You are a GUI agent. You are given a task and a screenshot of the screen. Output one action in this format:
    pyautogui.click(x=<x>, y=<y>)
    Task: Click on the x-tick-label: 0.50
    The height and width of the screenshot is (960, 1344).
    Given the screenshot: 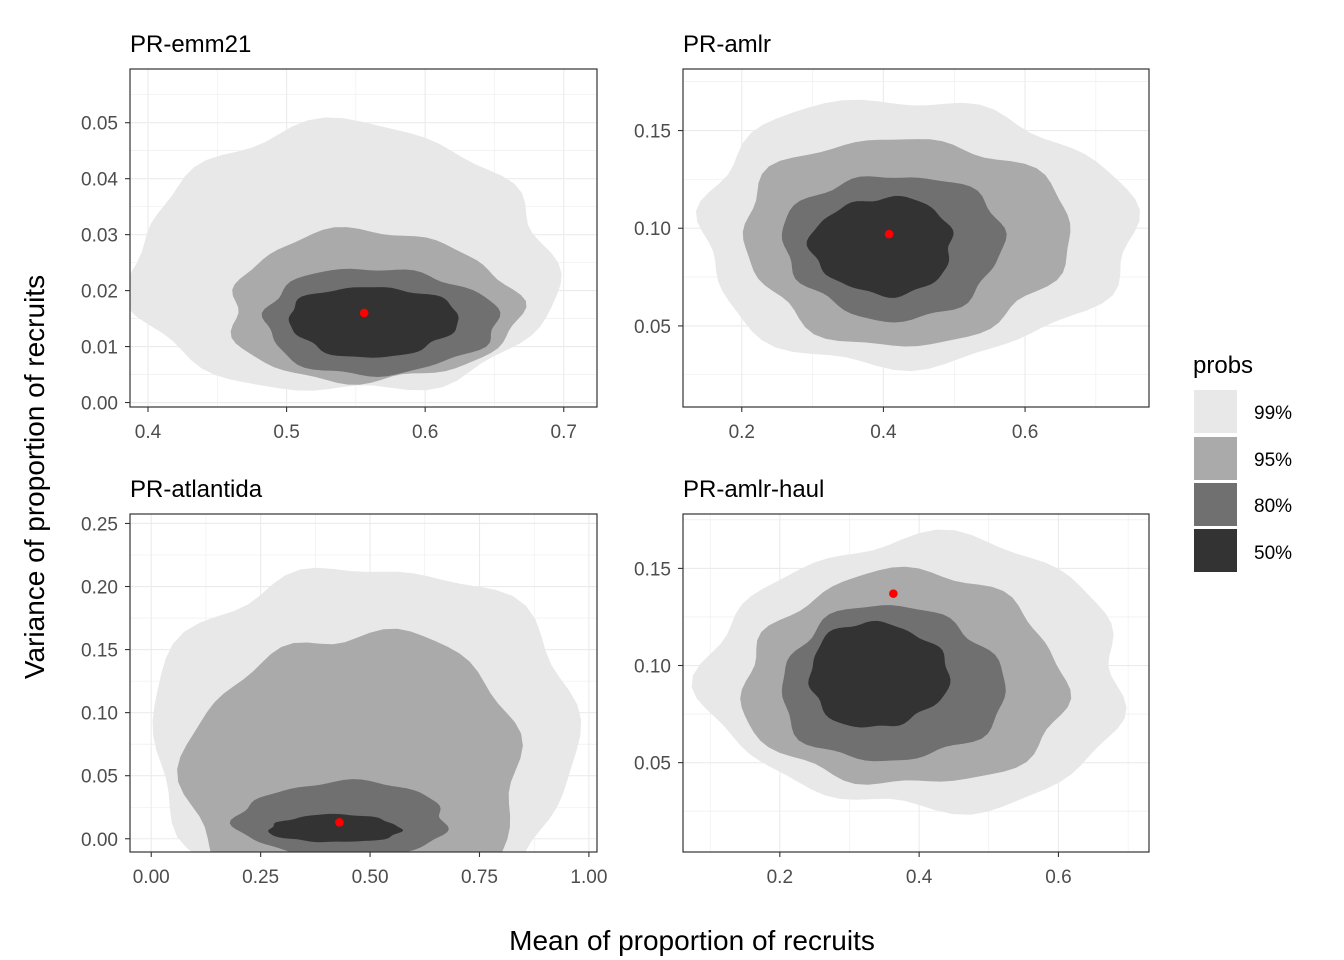 What is the action you would take?
    pyautogui.click(x=370, y=877)
    